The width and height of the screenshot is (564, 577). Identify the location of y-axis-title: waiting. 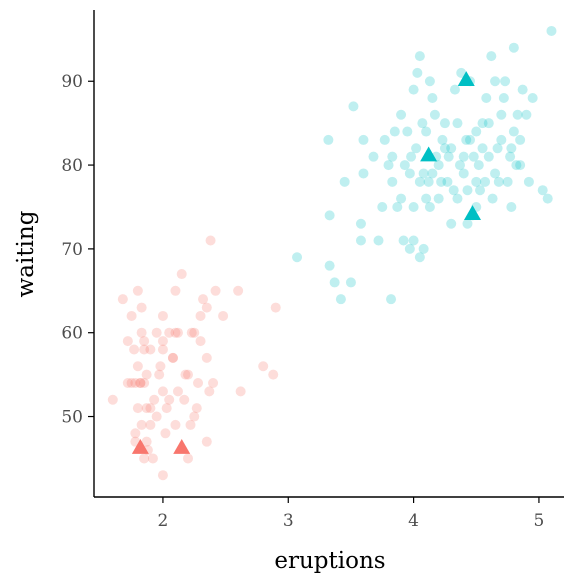
(26, 253).